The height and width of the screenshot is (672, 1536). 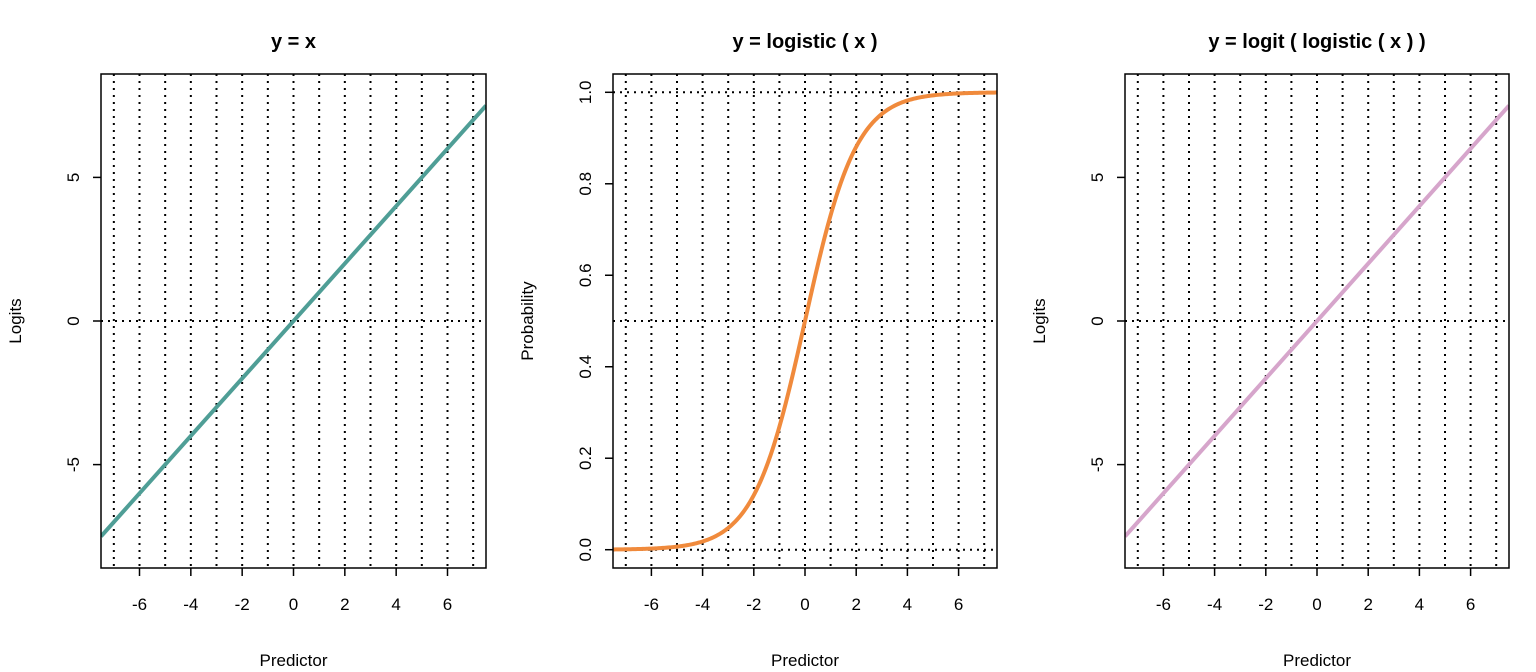 I want to click on y-tick-label: 0.2, so click(x=585, y=458).